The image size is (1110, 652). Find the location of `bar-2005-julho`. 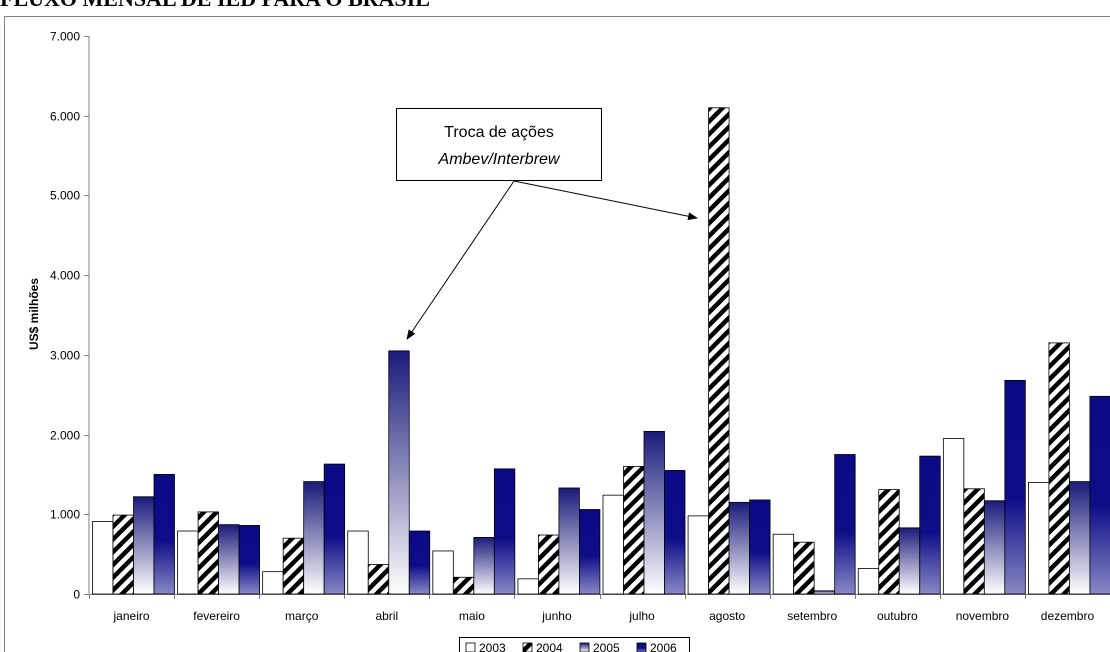

bar-2005-julho is located at coordinates (654, 512).